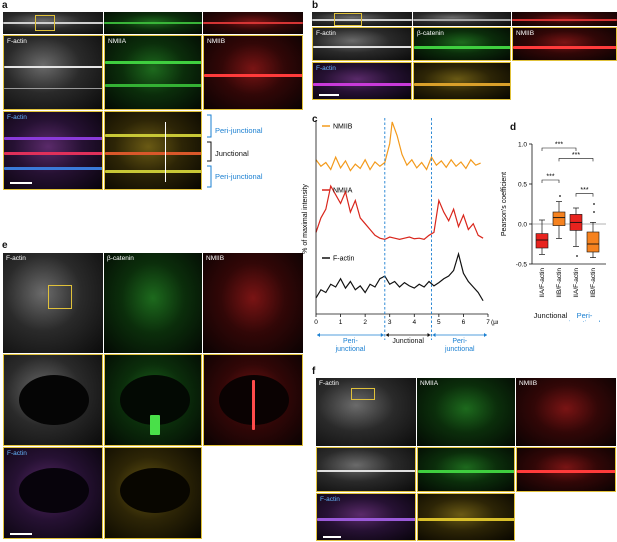 Image resolution: width=617 pixels, height=542 pixels. Describe the element at coordinates (366, 517) in the screenshot. I see `panel-f-merge: F-actin` at that location.